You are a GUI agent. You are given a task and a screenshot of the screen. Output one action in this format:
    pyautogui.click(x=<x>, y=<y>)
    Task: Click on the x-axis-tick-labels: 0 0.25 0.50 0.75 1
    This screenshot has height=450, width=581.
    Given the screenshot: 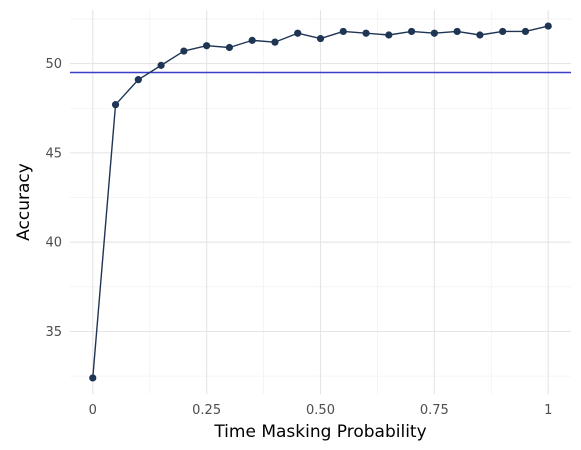 What is the action you would take?
    pyautogui.click(x=321, y=410)
    